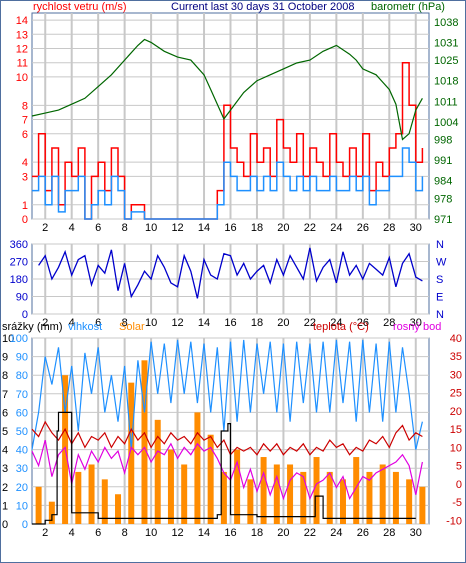 Image resolution: width=466 pixels, height=563 pixels. Describe the element at coordinates (25, 121) in the screenshot. I see `wind-tick-label: 7` at that location.